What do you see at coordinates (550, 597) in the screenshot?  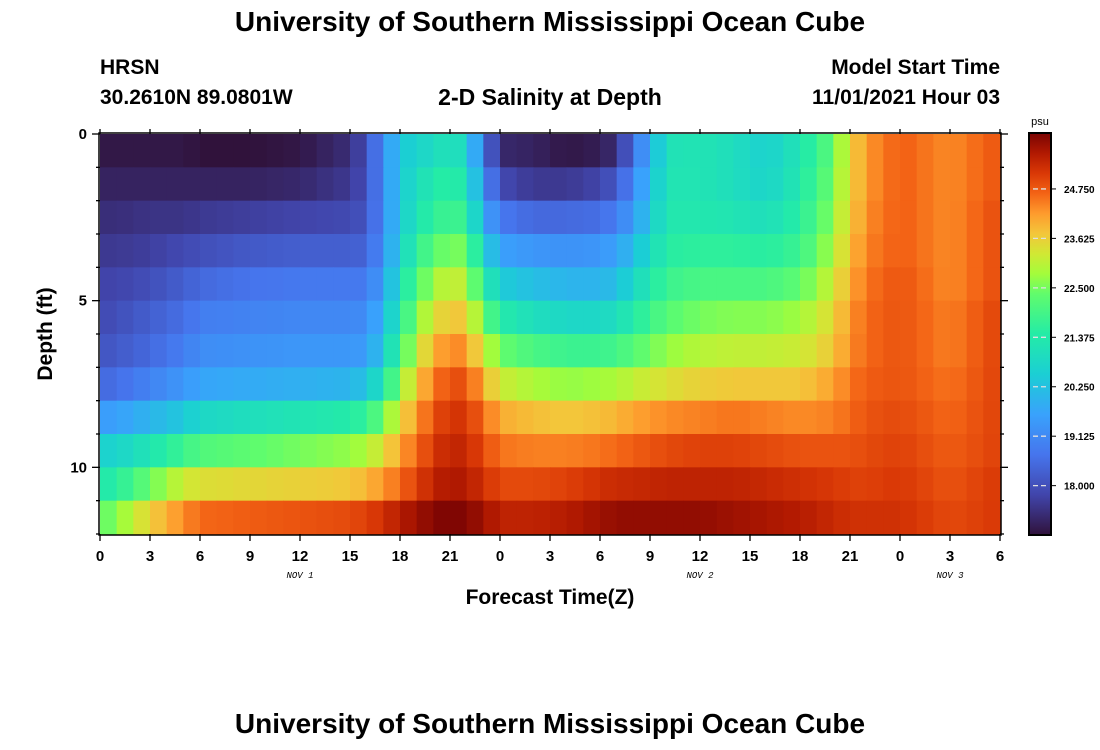 I see `x-axis-title: Forecast Time(Z)` at bounding box center [550, 597].